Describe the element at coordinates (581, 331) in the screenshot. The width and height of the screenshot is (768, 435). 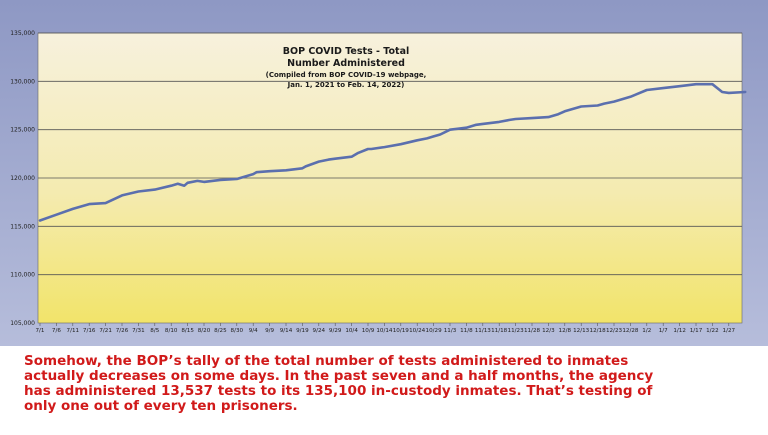
I see `x-tick-label: 12/13` at that location.